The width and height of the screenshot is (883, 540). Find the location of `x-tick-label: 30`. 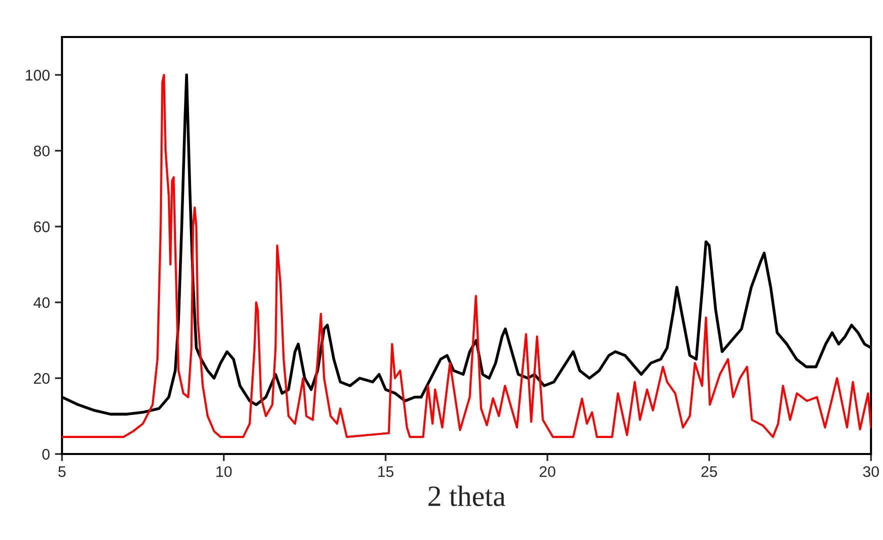

x-tick-label: 30 is located at coordinates (871, 472).